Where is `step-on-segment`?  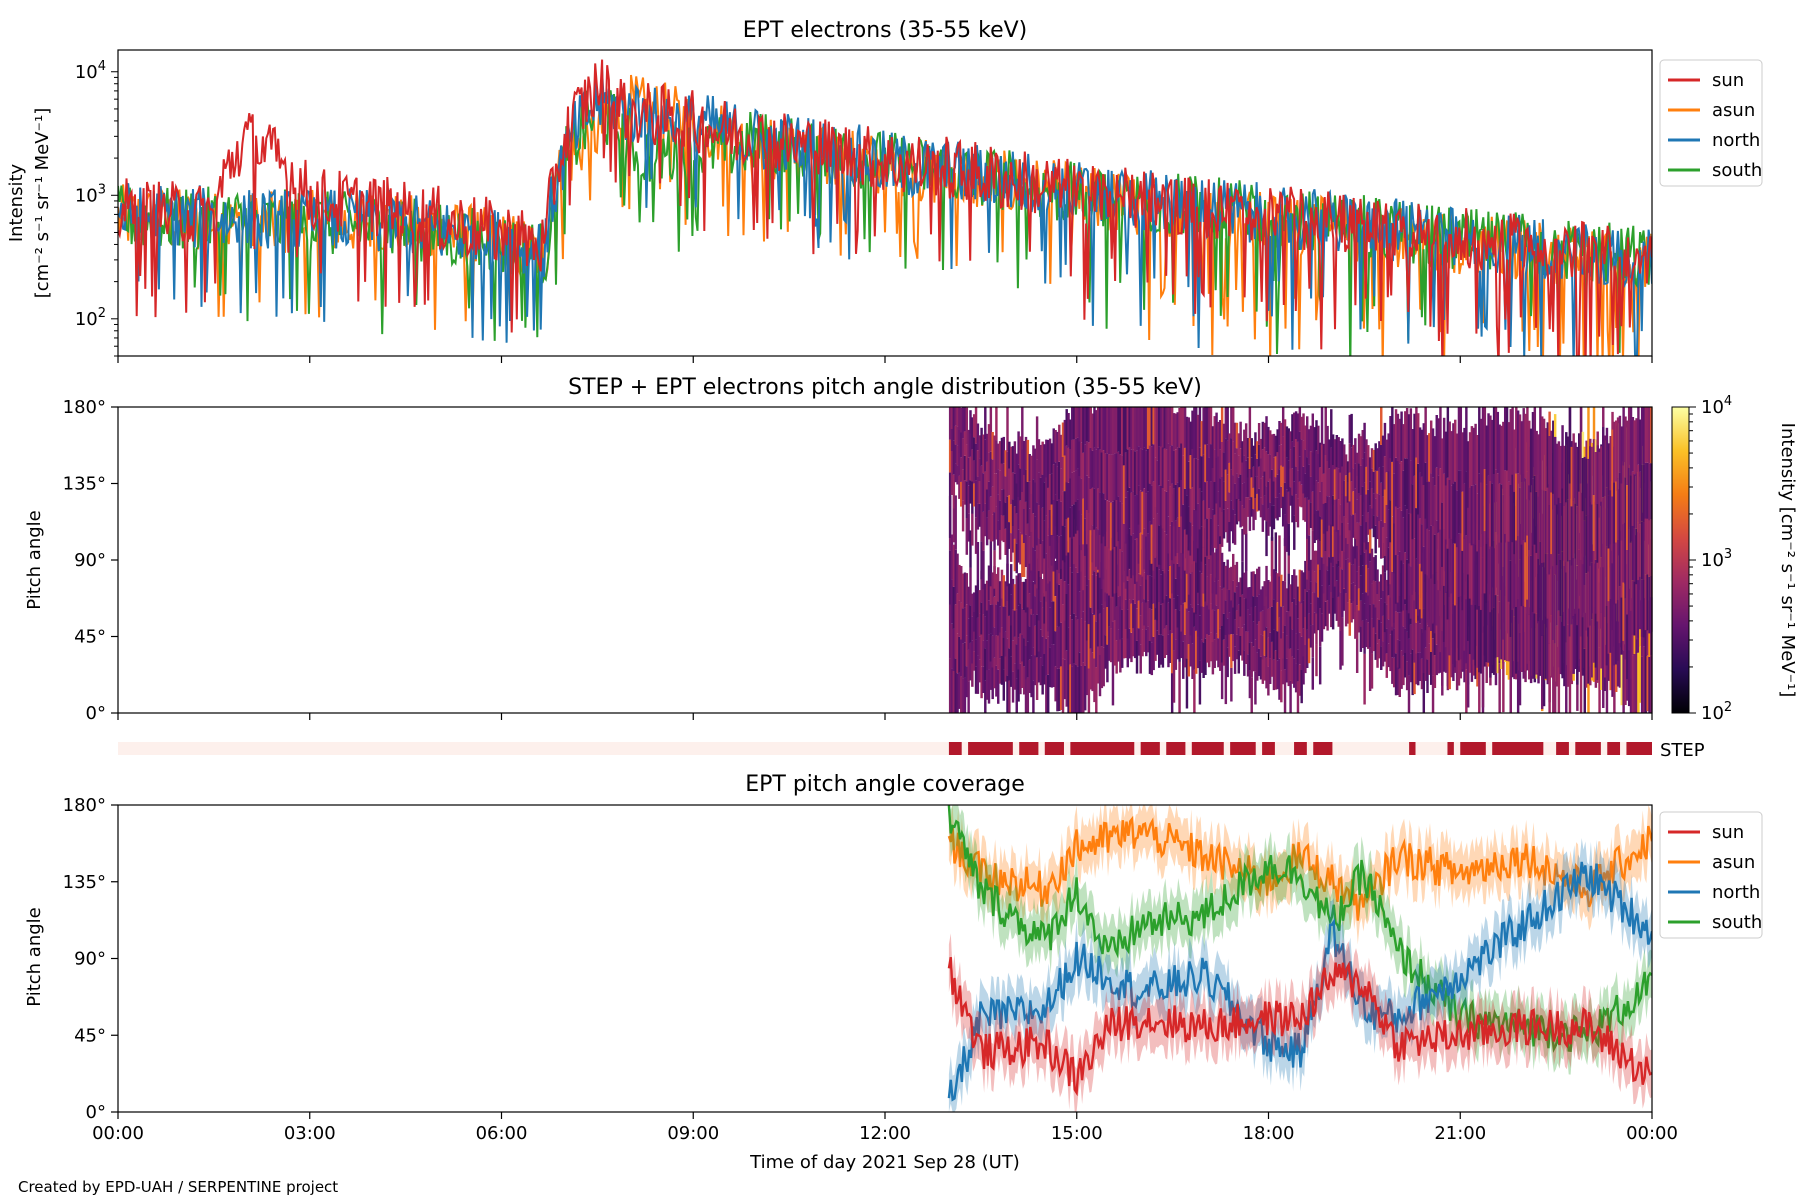
step-on-segment is located at coordinates (1207, 748).